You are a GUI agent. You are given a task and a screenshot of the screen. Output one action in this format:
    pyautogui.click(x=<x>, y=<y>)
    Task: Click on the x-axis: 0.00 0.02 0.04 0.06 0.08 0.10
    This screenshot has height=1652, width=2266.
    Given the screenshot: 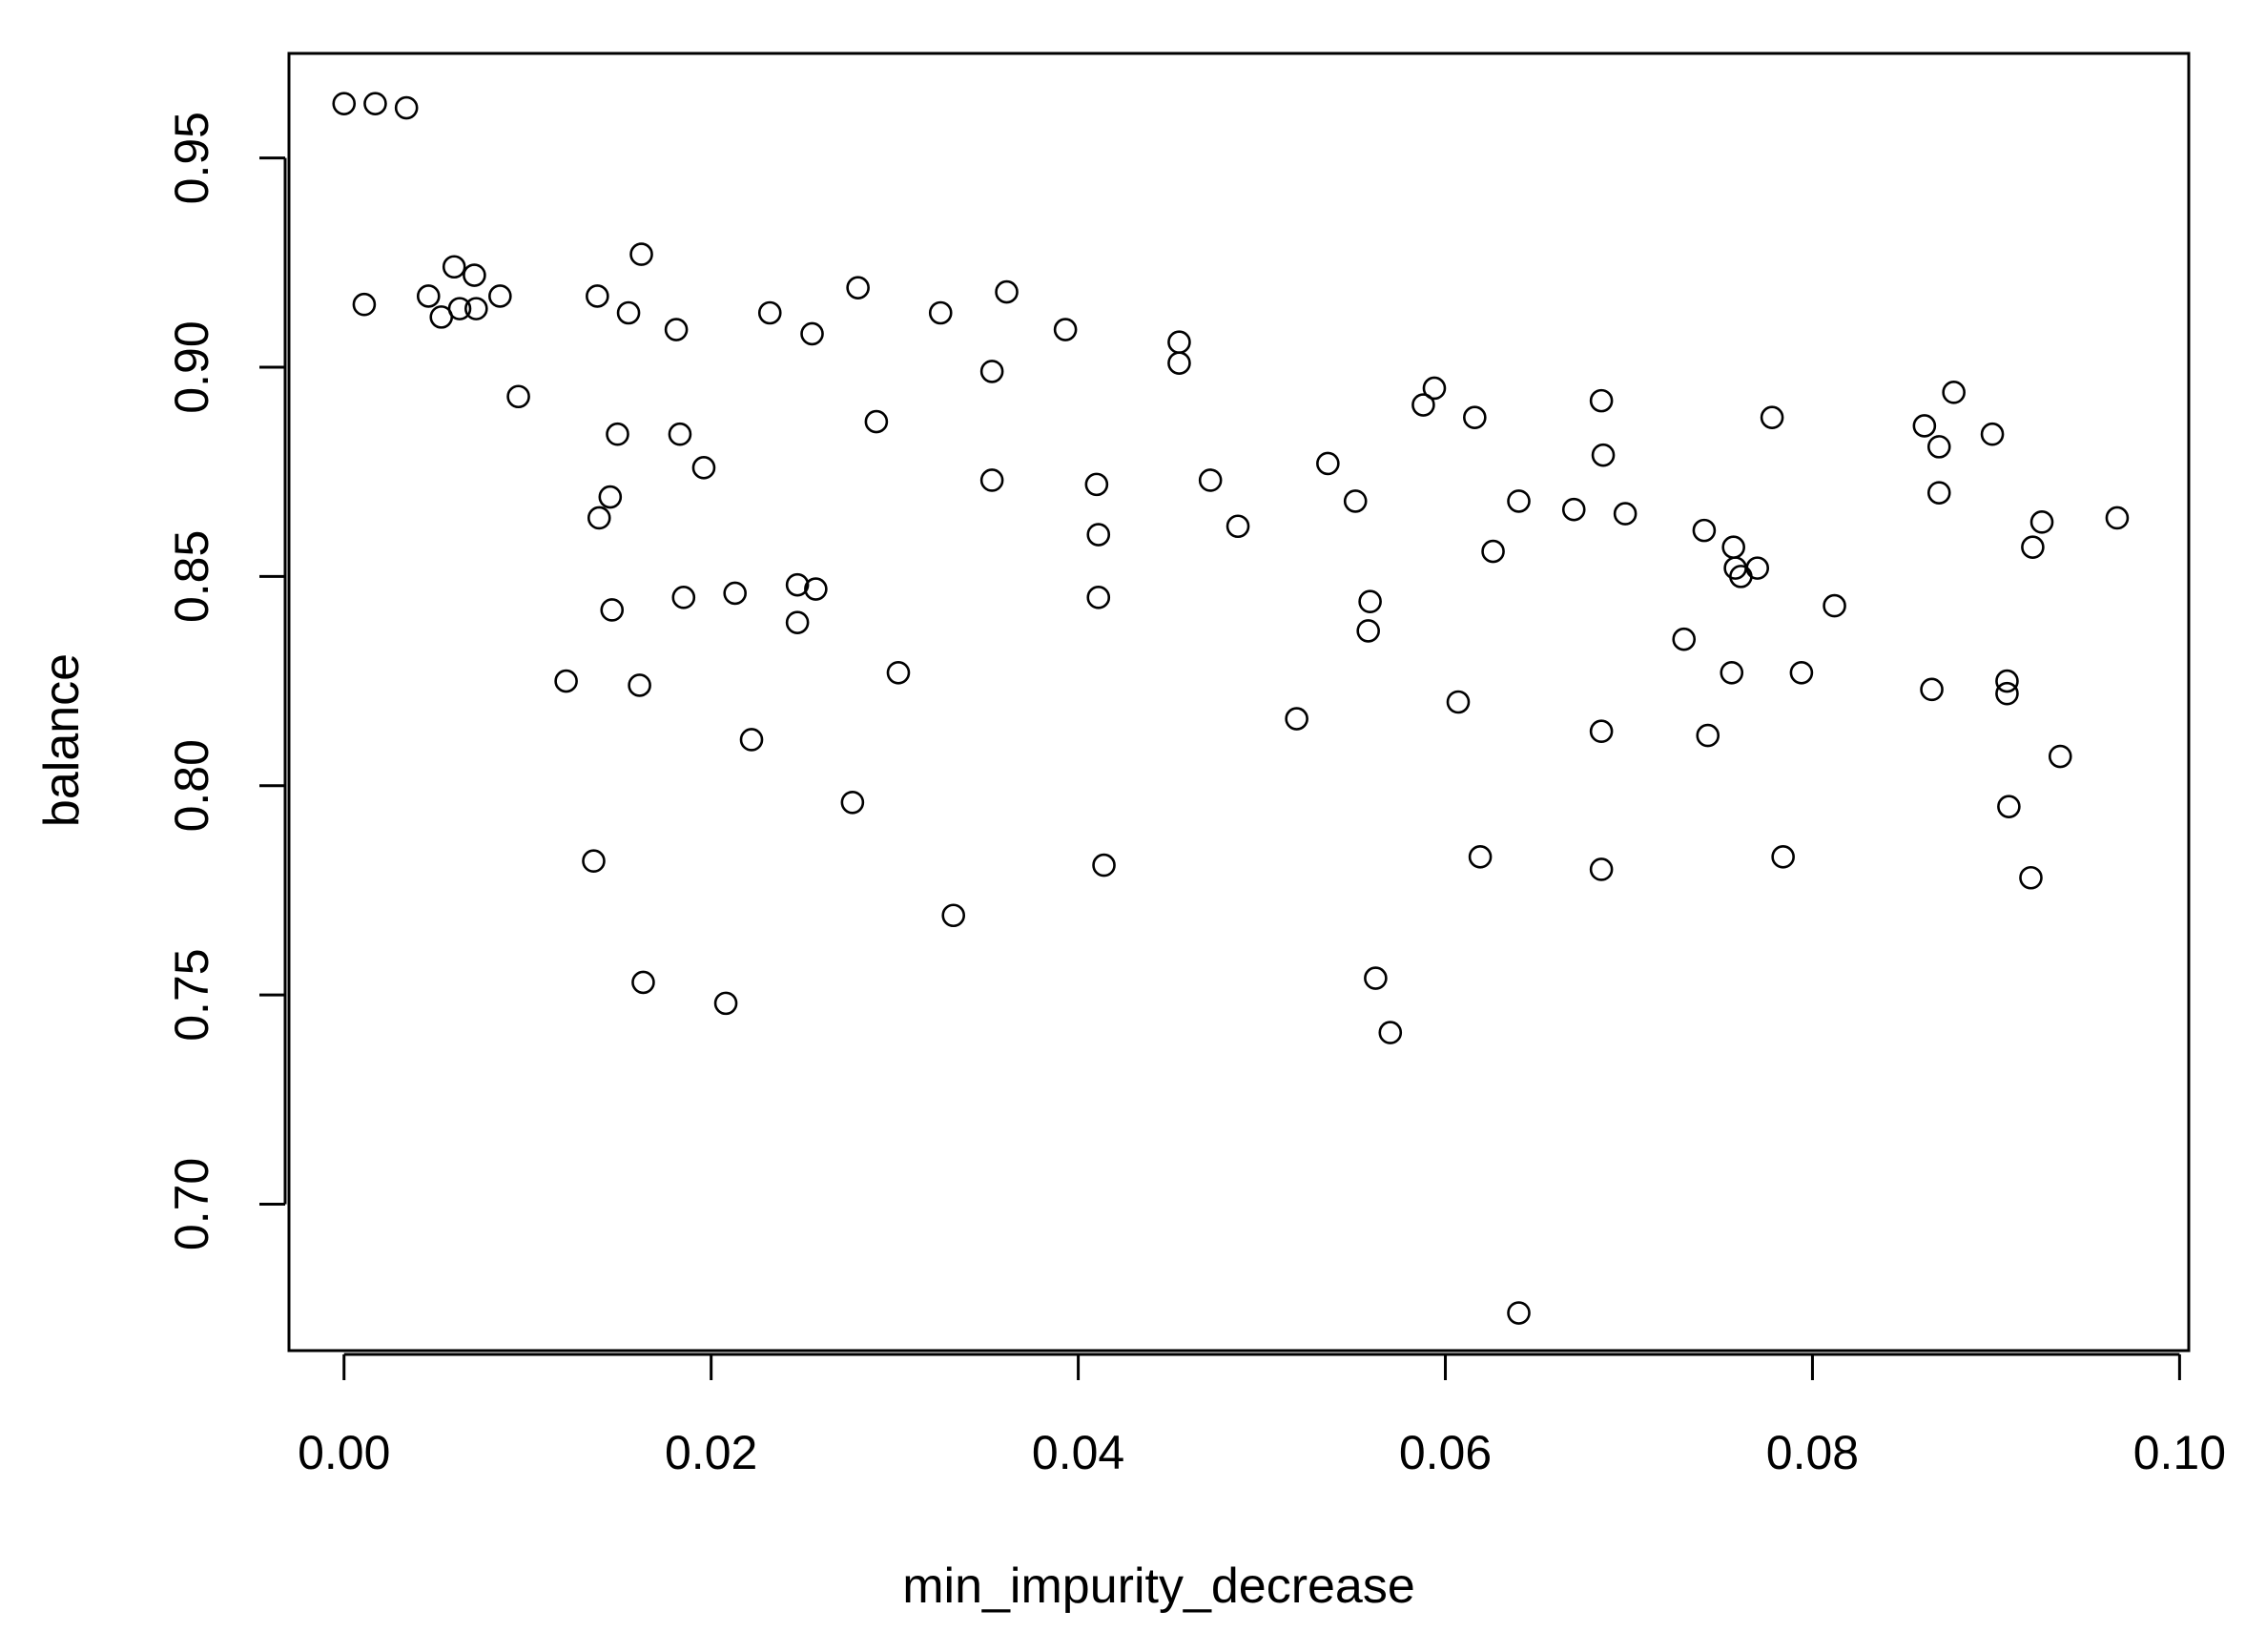 What is the action you would take?
    pyautogui.click(x=1262, y=1416)
    